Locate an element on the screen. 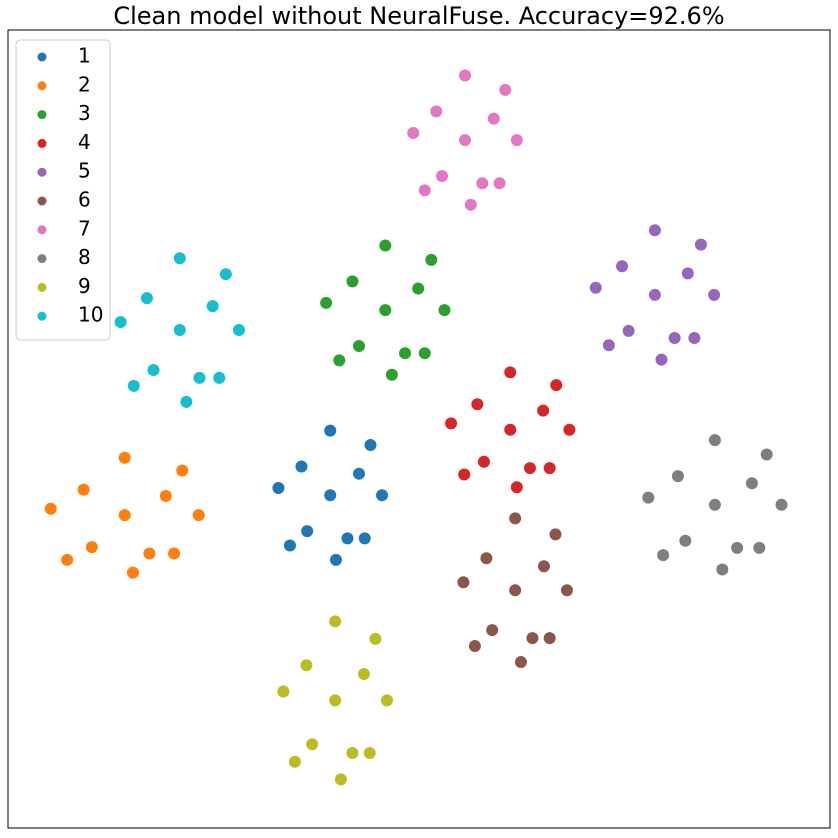 This screenshot has height=838, width=838. legend-label: 4 is located at coordinates (84, 142).